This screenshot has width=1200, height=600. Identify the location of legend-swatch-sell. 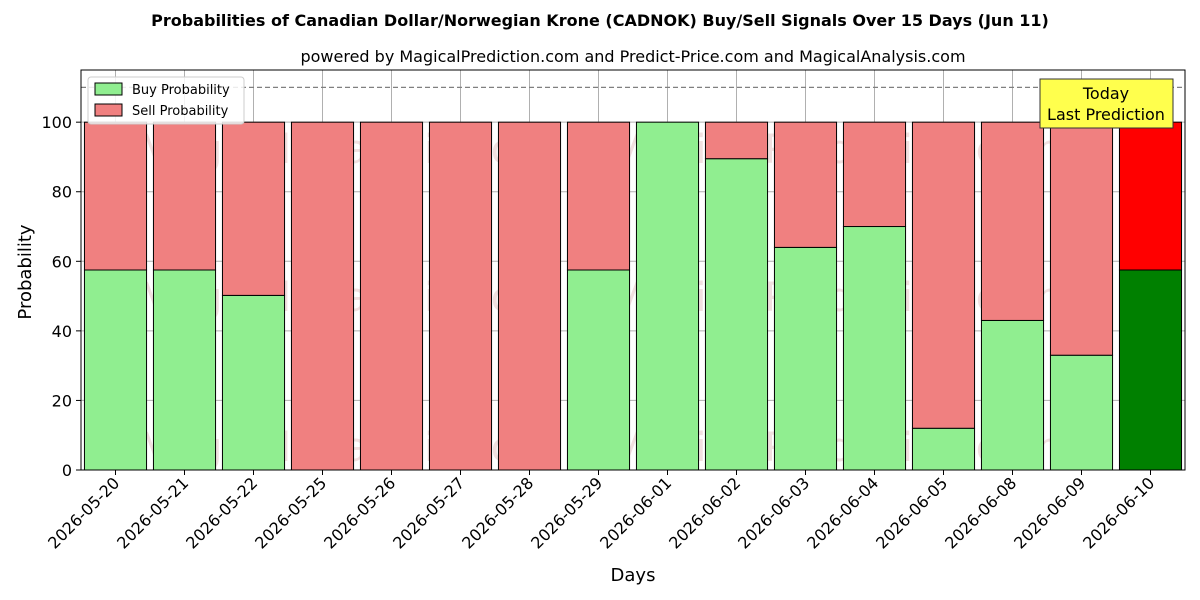
(108, 110).